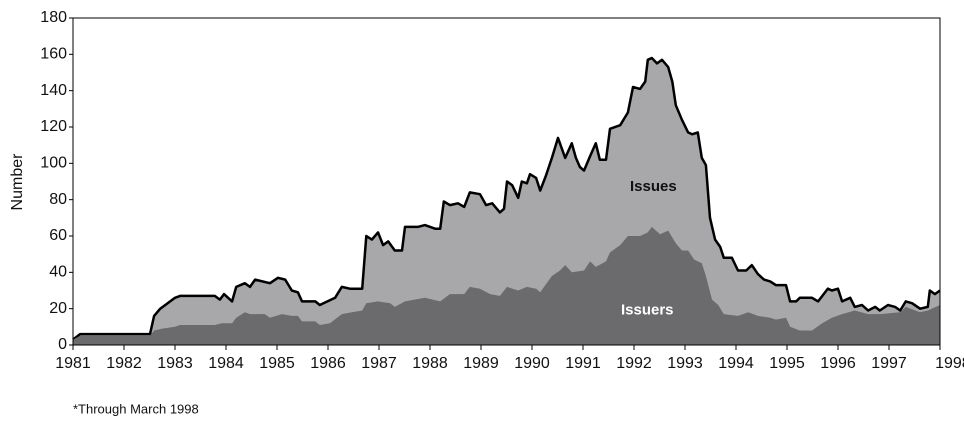 This screenshot has width=964, height=425. Describe the element at coordinates (583, 363) in the screenshot. I see `x-tick-label: 1991` at that location.